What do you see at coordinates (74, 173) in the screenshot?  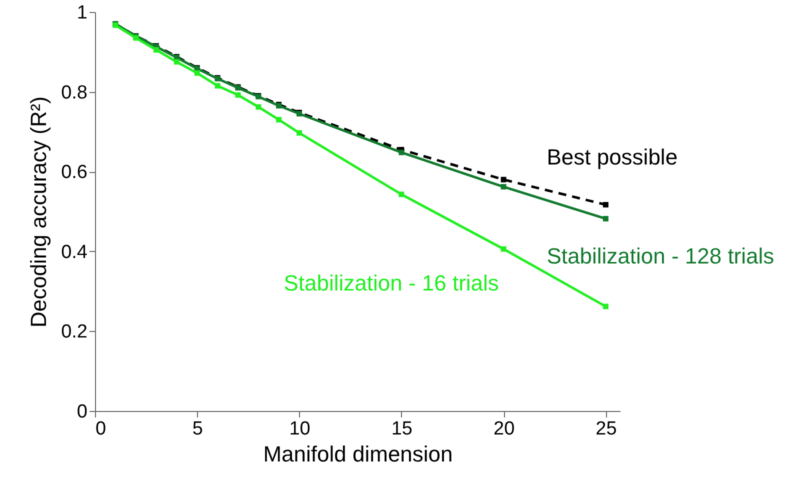 I see `y-tick-label: 0.6` at bounding box center [74, 173].